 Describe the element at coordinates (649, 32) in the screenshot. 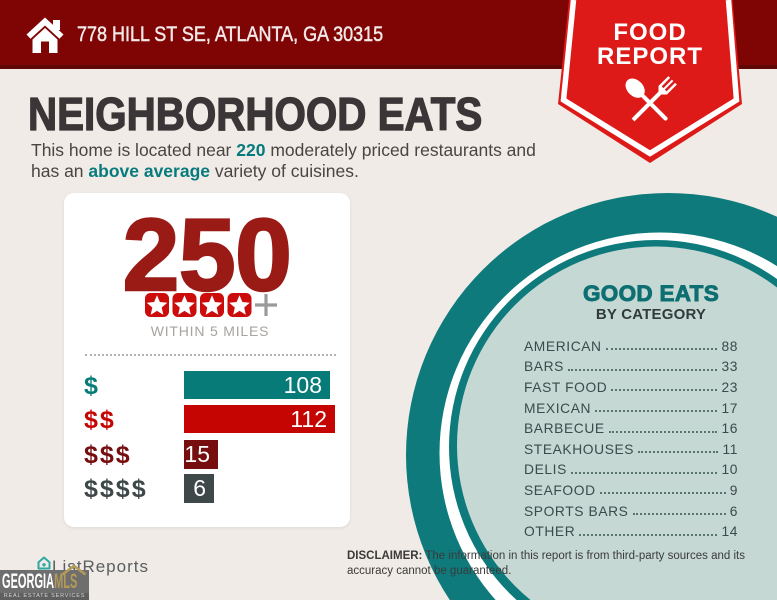

I see `svg-text: FOOD` at that location.